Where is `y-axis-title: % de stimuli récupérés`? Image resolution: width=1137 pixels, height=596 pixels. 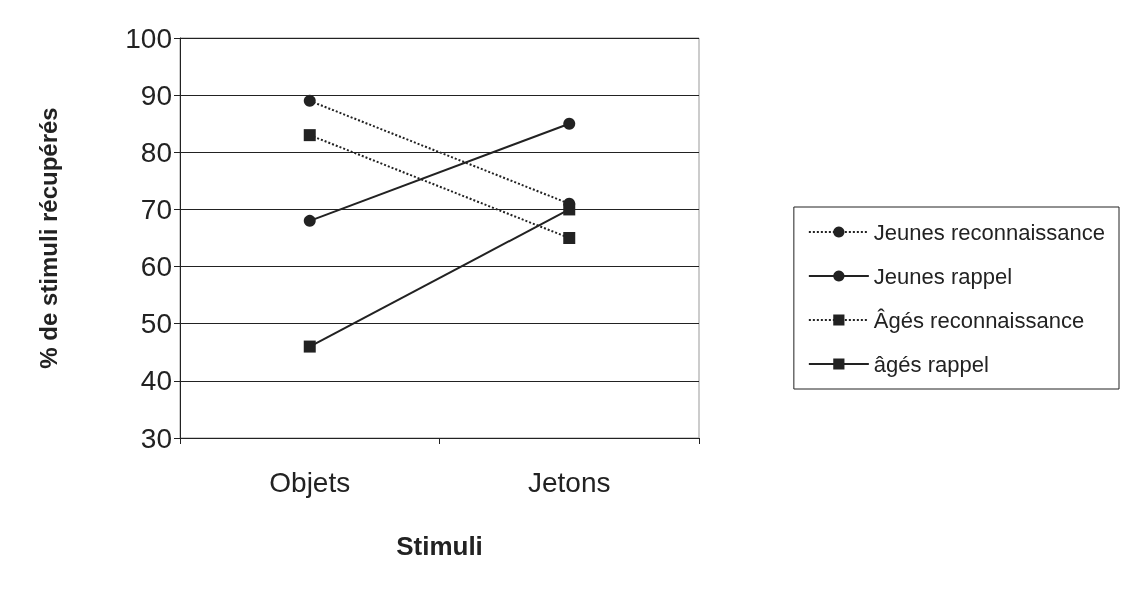 y-axis-title: % de stimuli récupérés is located at coordinates (48, 238).